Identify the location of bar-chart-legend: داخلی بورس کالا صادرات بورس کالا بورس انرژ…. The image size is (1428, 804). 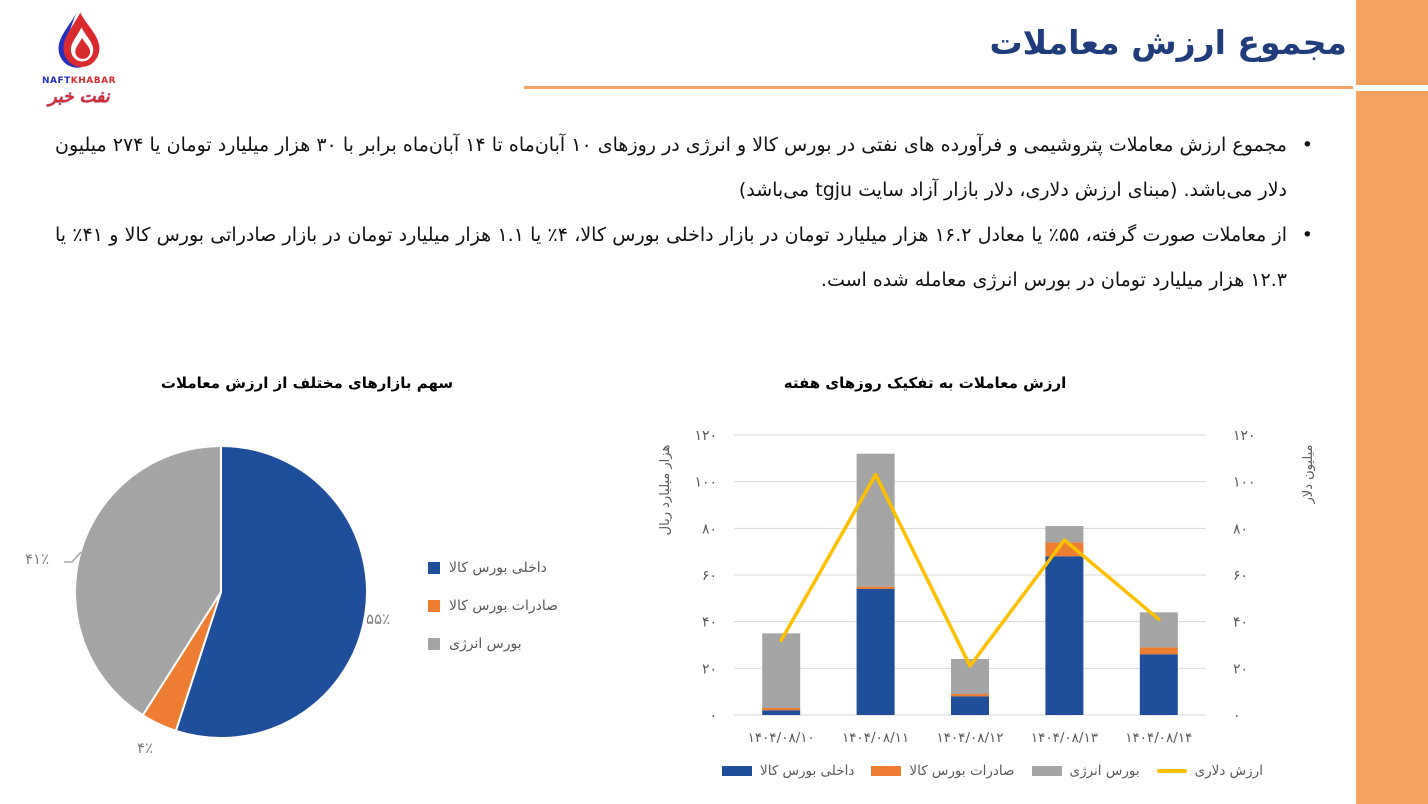
(992, 771).